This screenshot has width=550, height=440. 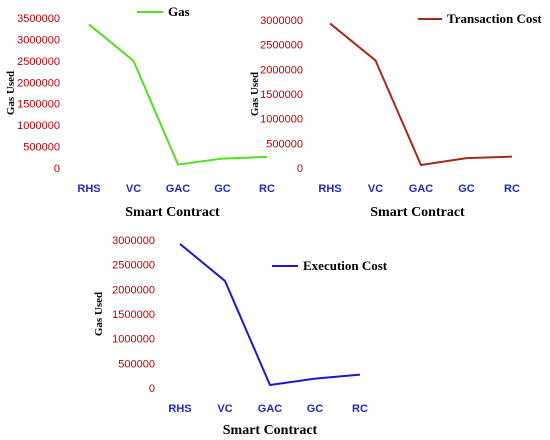 What do you see at coordinates (494, 18) in the screenshot?
I see `legend-label: Transaction Cost` at bounding box center [494, 18].